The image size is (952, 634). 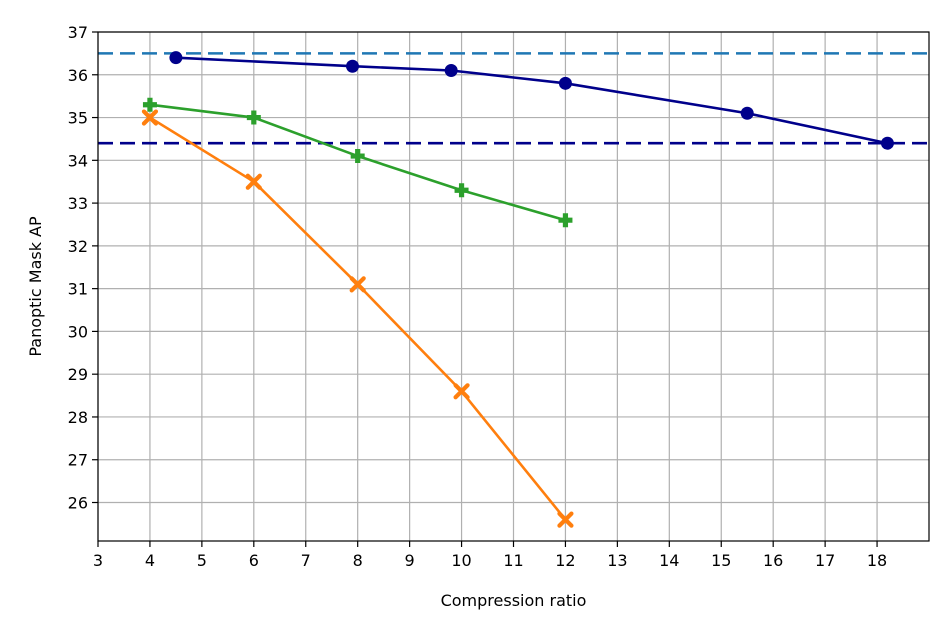 What do you see at coordinates (306, 560) in the screenshot?
I see `x-tick-label: 7` at bounding box center [306, 560].